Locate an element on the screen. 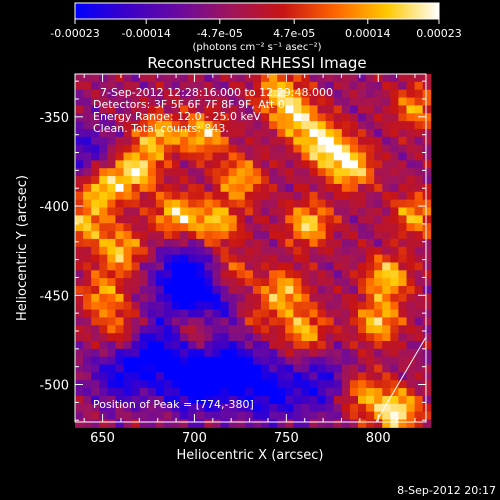 The height and width of the screenshot is (500, 500). colorbar-tick-label: -4.7e-05 is located at coordinates (220, 33).